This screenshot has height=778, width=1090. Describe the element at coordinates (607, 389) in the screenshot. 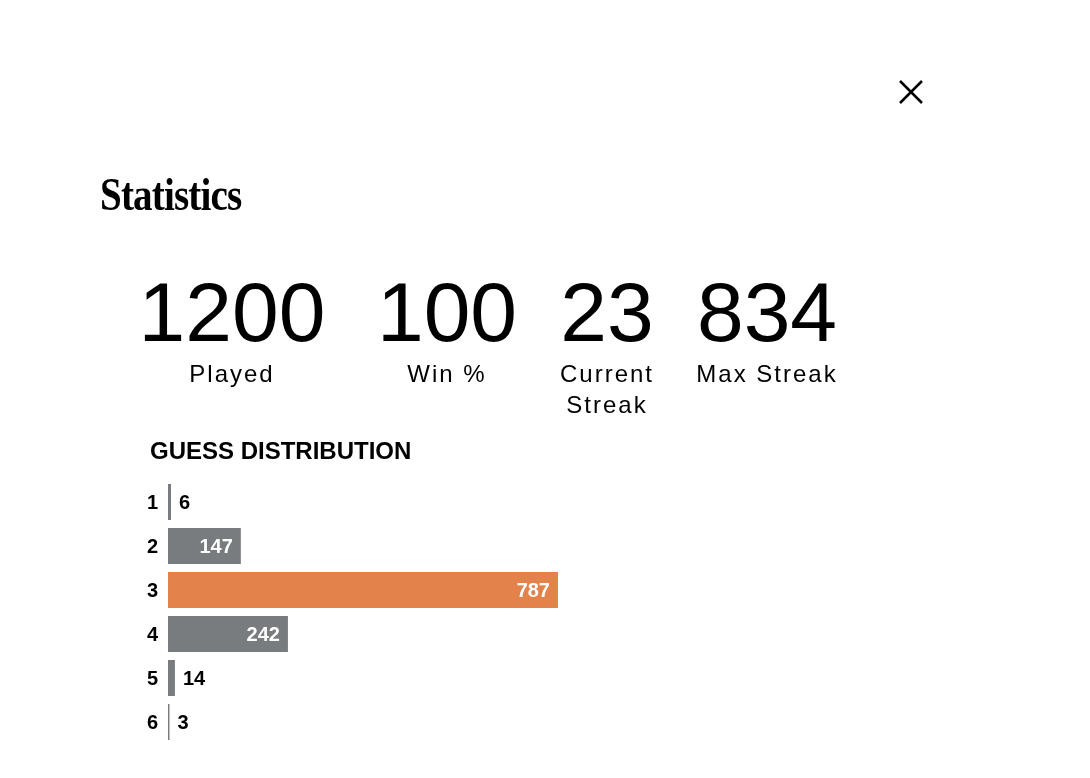

I see `category-label: Current Streak` at that location.